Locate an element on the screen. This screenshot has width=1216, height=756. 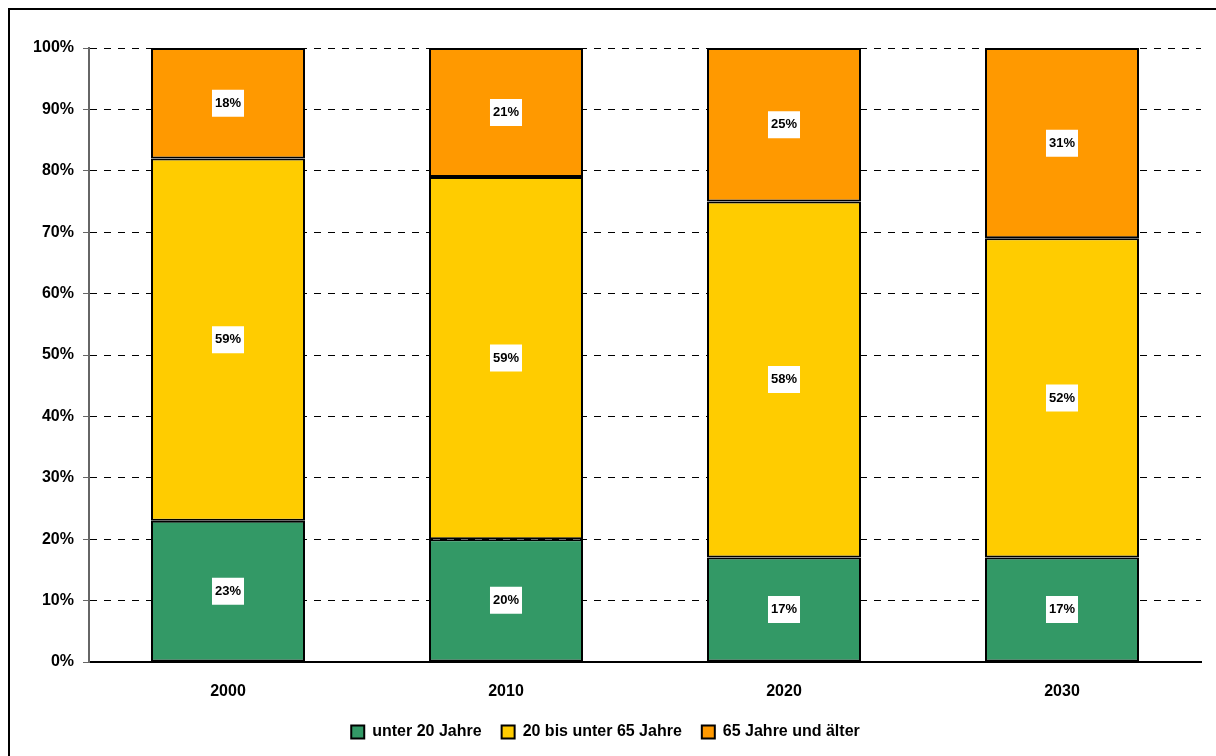
y-tick-label: 40% is located at coordinates (57, 415).